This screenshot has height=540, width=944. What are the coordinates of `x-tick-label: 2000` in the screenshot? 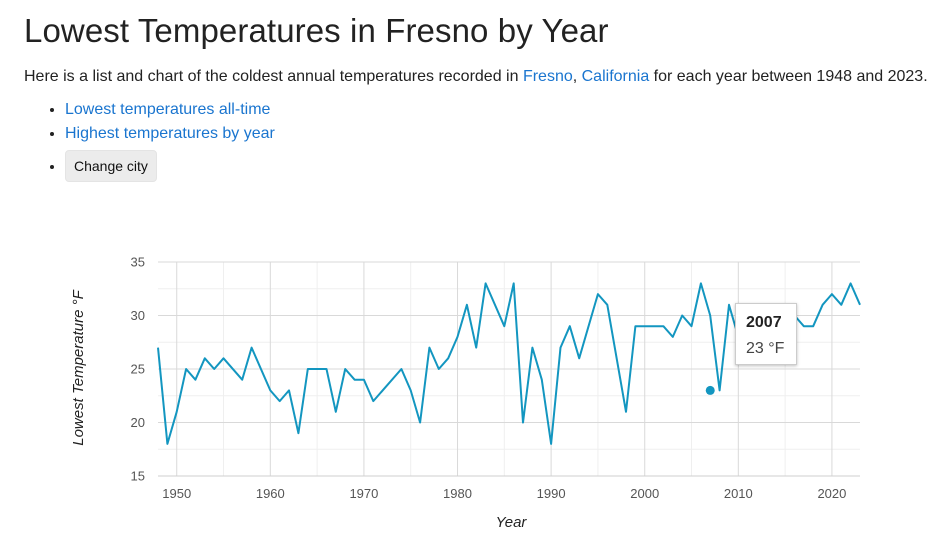 It's located at (644, 493).